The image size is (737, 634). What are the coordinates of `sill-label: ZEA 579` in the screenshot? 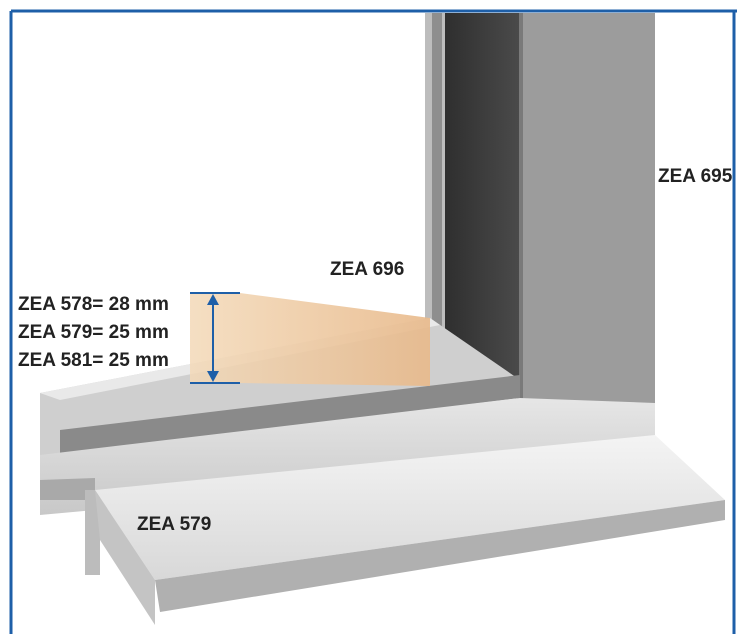 It's located at (174, 524).